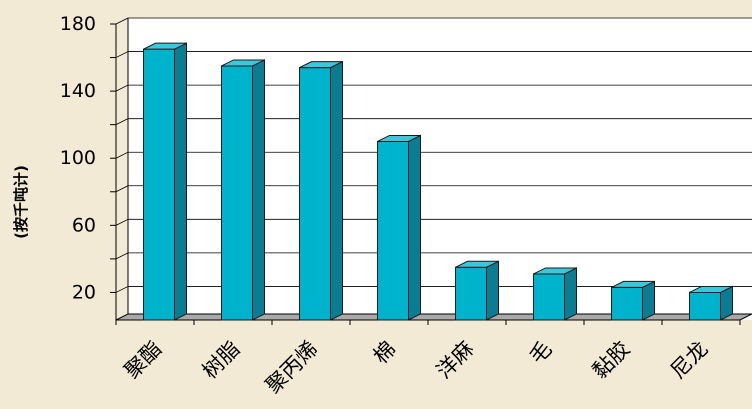  What do you see at coordinates (143, 360) in the screenshot?
I see `x-tick-label: 聚酯` at bounding box center [143, 360].